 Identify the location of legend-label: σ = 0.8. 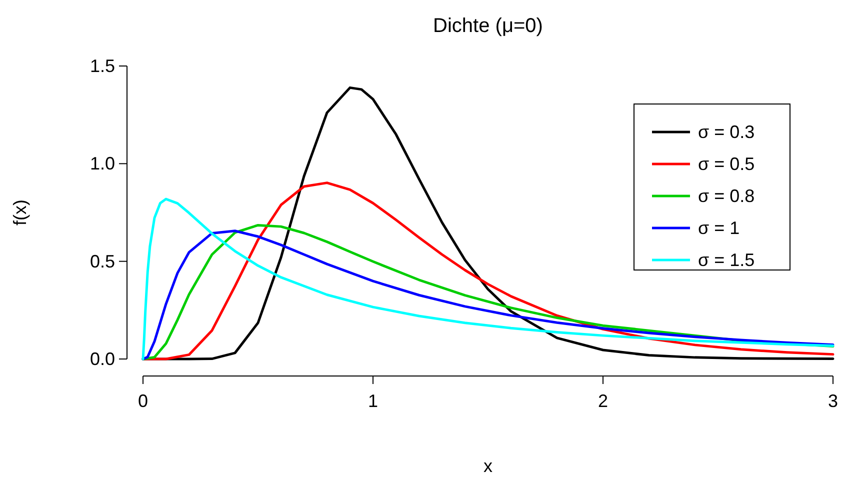
(726, 196).